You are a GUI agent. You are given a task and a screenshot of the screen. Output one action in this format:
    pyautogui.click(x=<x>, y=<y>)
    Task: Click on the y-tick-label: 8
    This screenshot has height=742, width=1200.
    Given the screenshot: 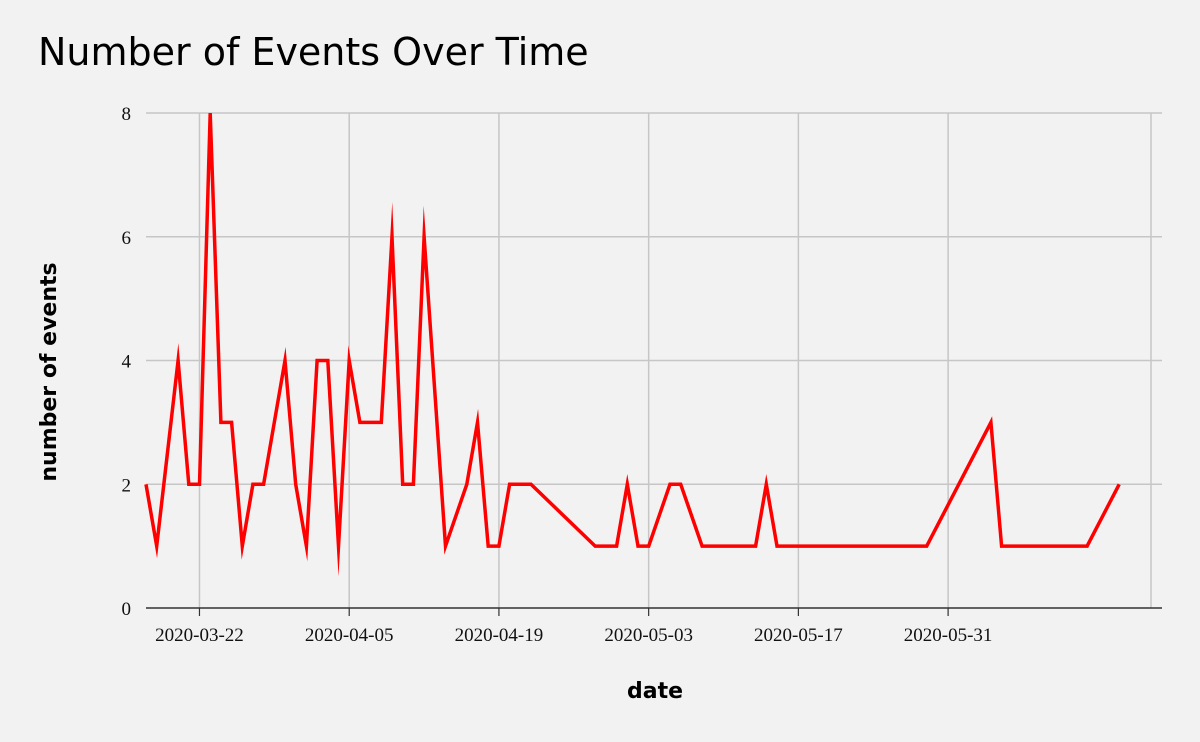 What is the action you would take?
    pyautogui.click(x=127, y=114)
    